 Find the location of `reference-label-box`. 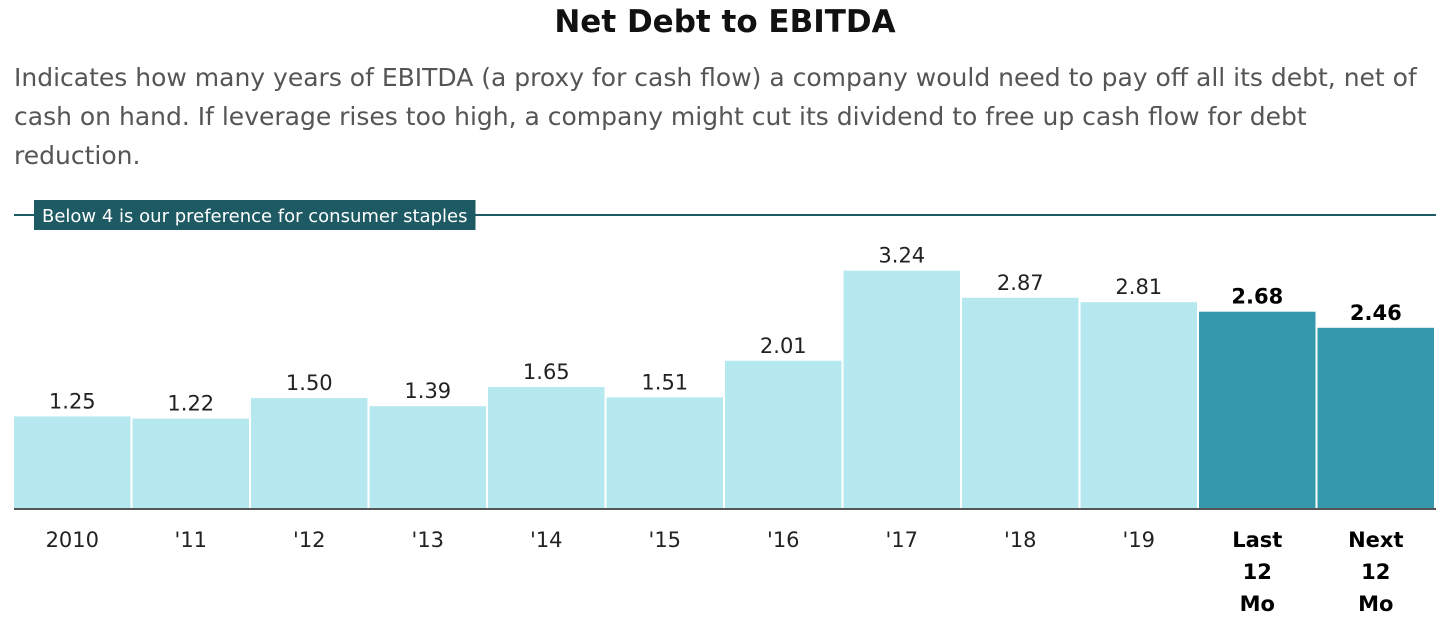

reference-label-box is located at coordinates (255, 215).